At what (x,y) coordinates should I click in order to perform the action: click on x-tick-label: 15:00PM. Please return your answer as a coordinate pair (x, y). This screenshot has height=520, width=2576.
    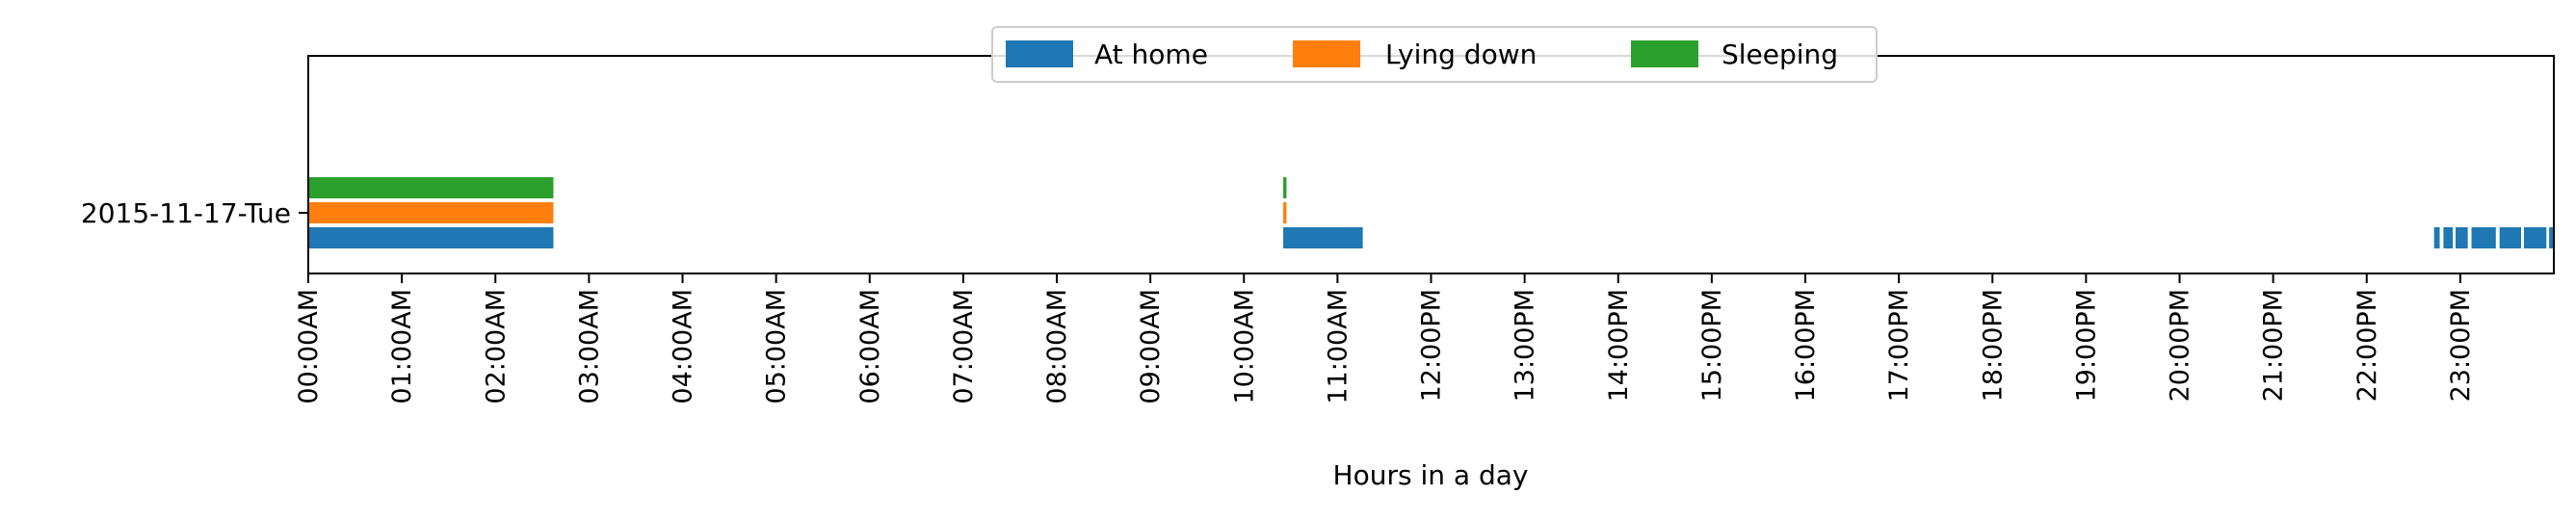
    Looking at the image, I should click on (1712, 345).